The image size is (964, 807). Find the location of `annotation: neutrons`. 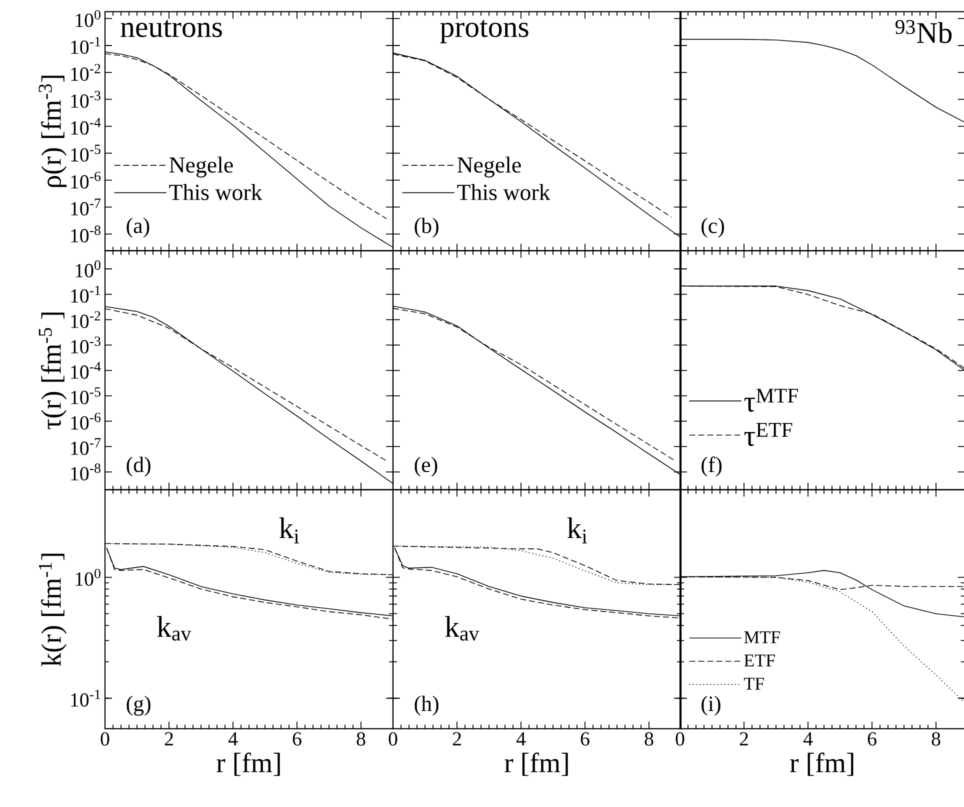

annotation: neutrons is located at coordinates (171, 29).